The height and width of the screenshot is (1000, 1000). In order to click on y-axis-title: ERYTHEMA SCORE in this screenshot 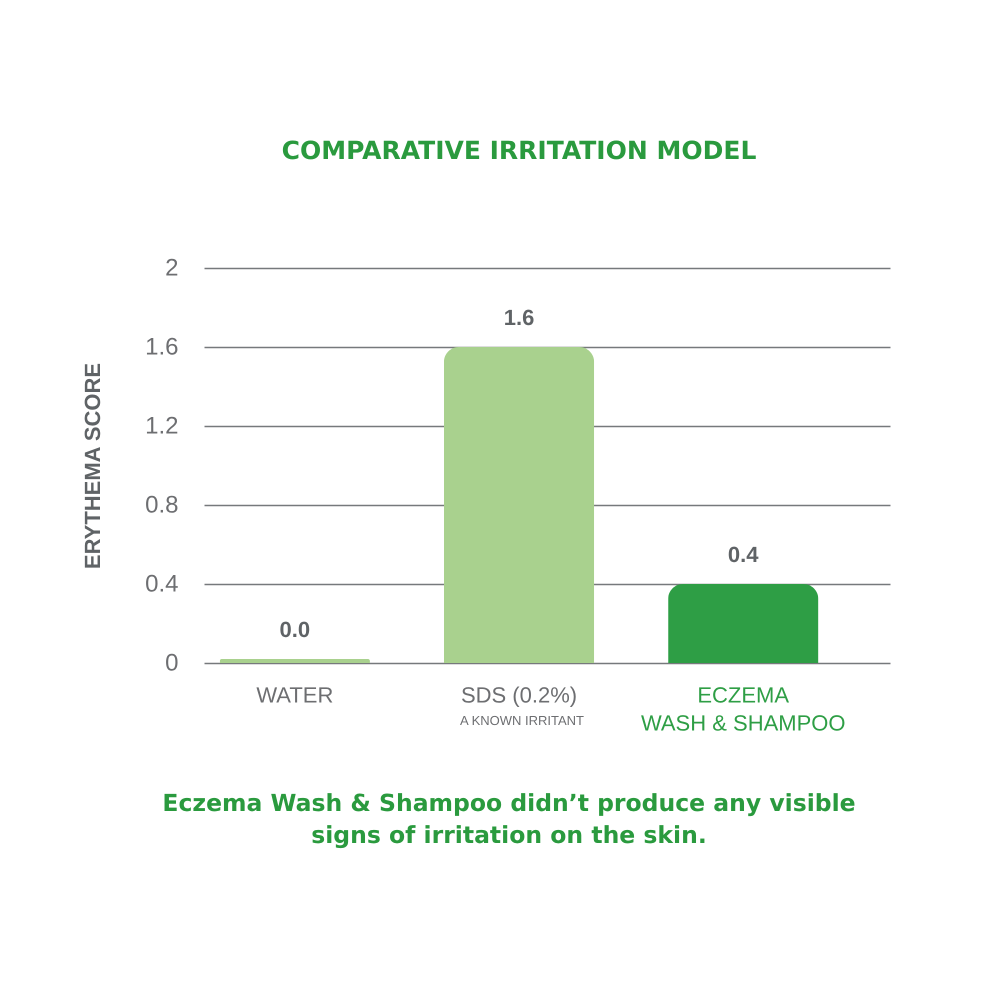, I will do `click(93, 466)`.